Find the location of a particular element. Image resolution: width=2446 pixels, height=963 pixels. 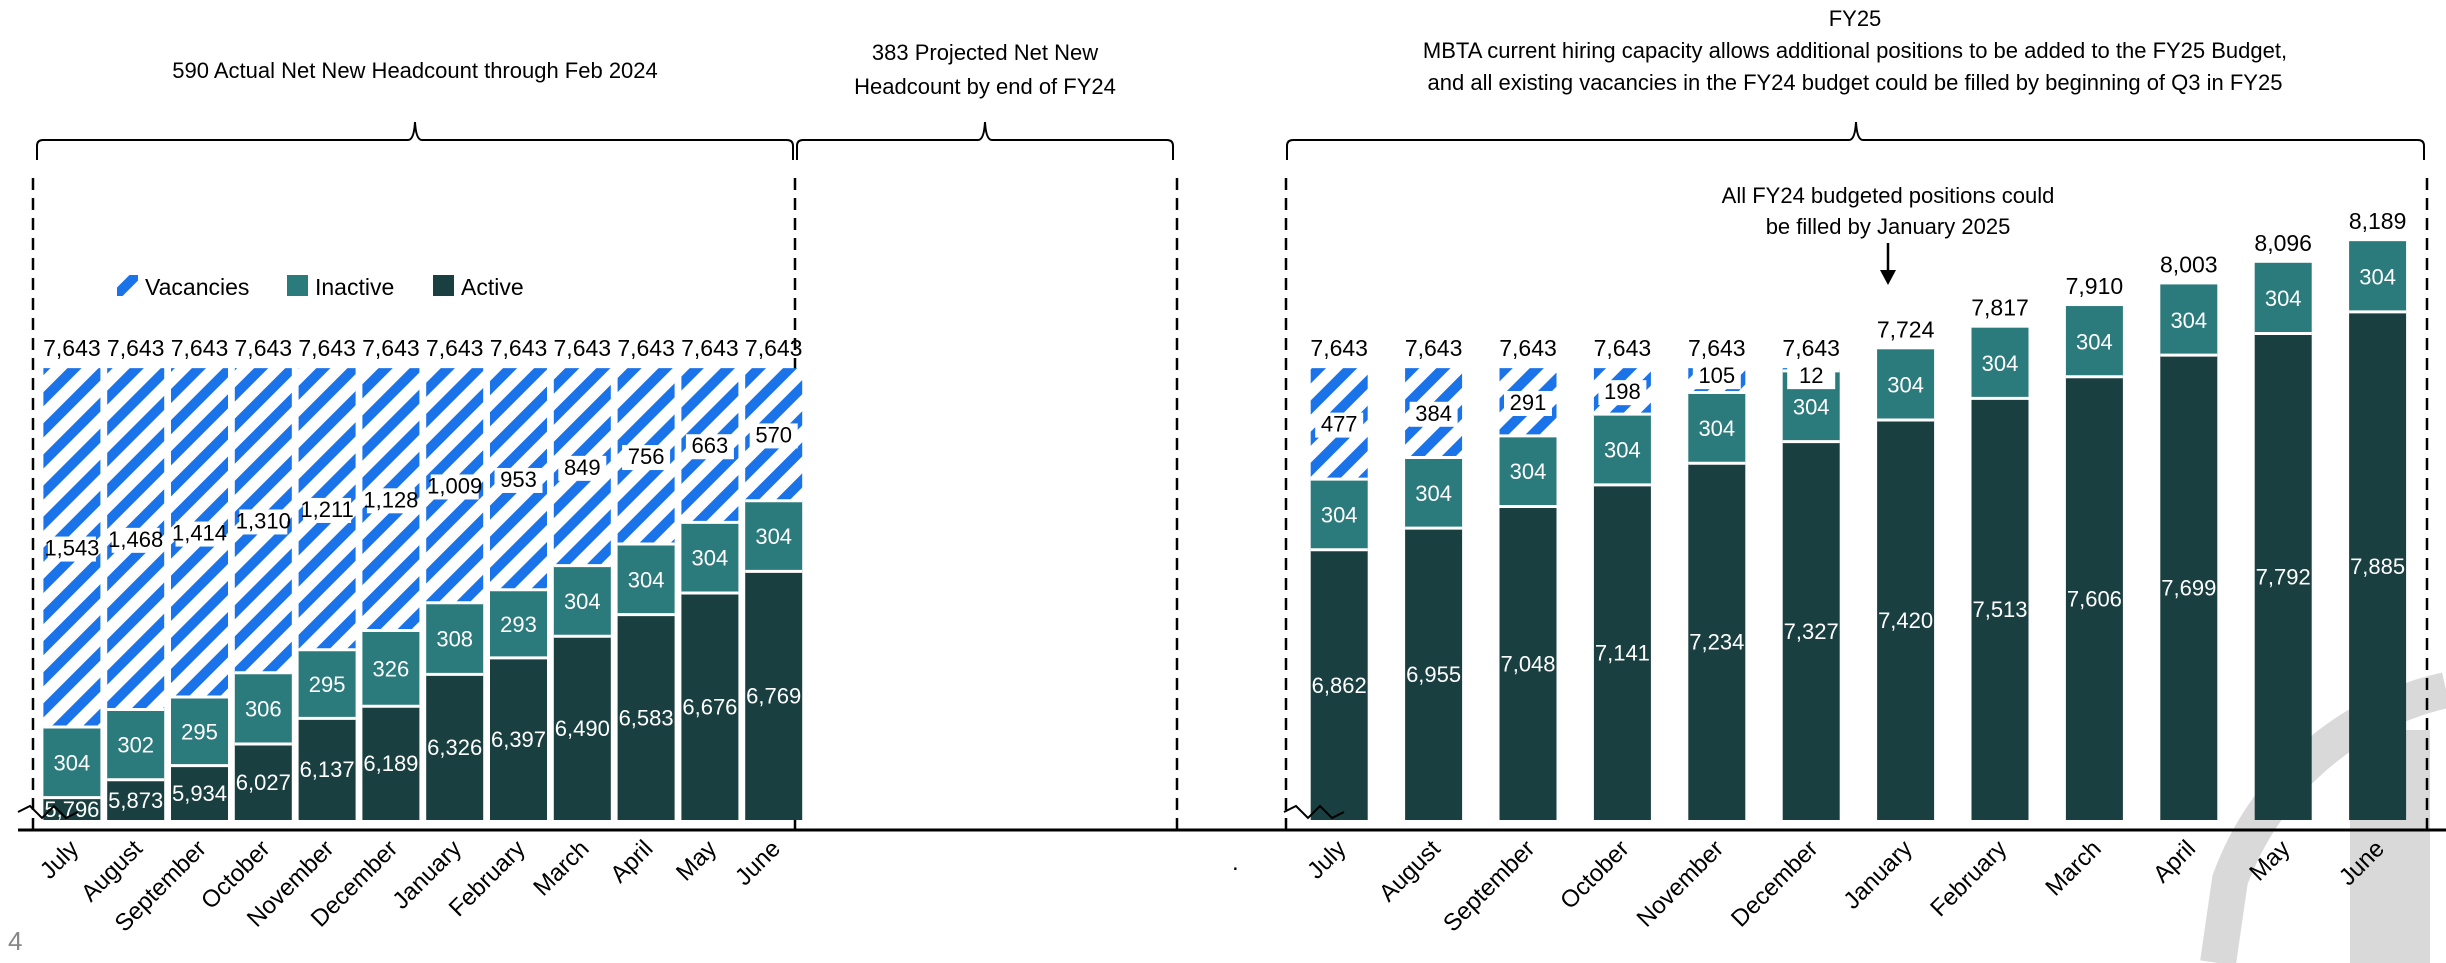

bar-inactive-fy25-june is located at coordinates (2378, 276).